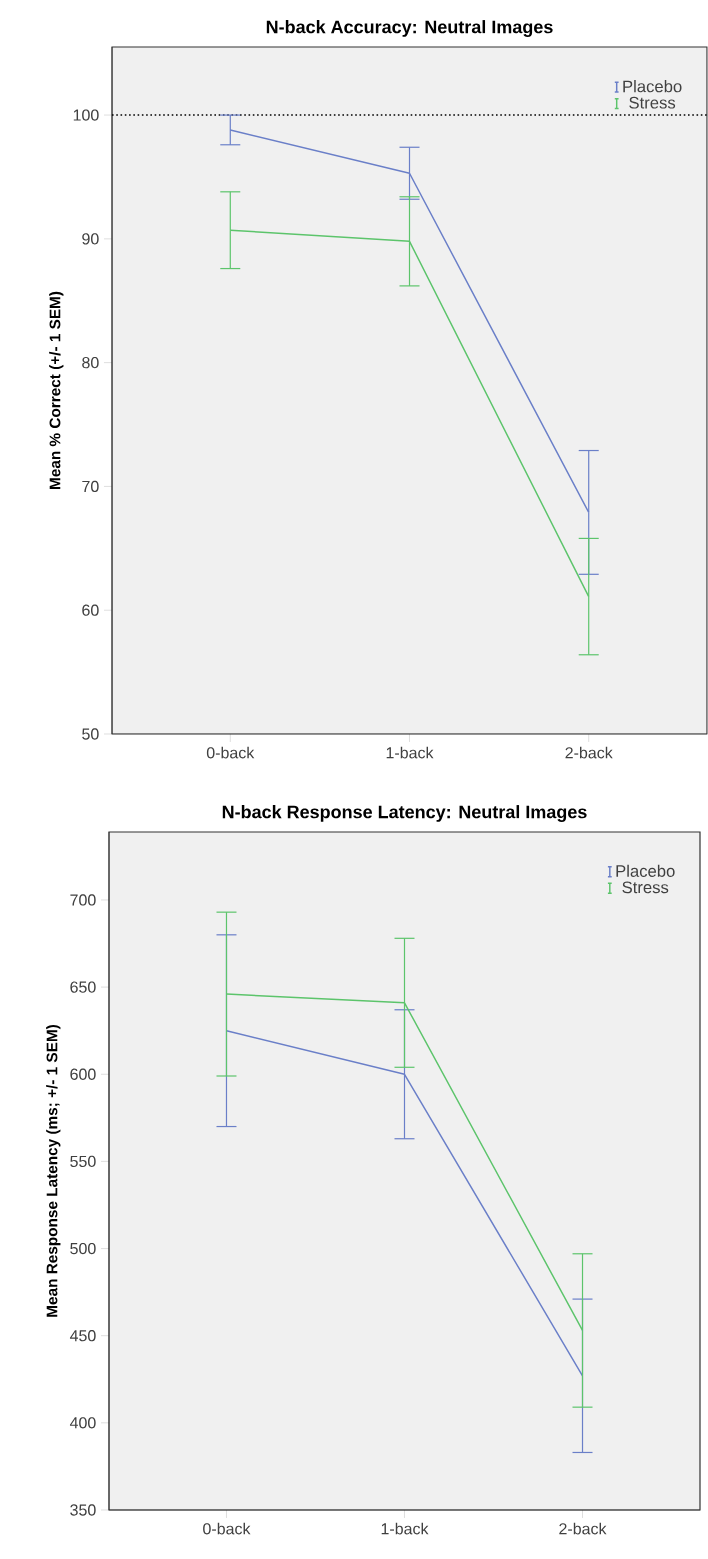 This screenshot has height=1559, width=708. What do you see at coordinates (90, 239) in the screenshot?
I see `y-tick-label: 90` at bounding box center [90, 239].